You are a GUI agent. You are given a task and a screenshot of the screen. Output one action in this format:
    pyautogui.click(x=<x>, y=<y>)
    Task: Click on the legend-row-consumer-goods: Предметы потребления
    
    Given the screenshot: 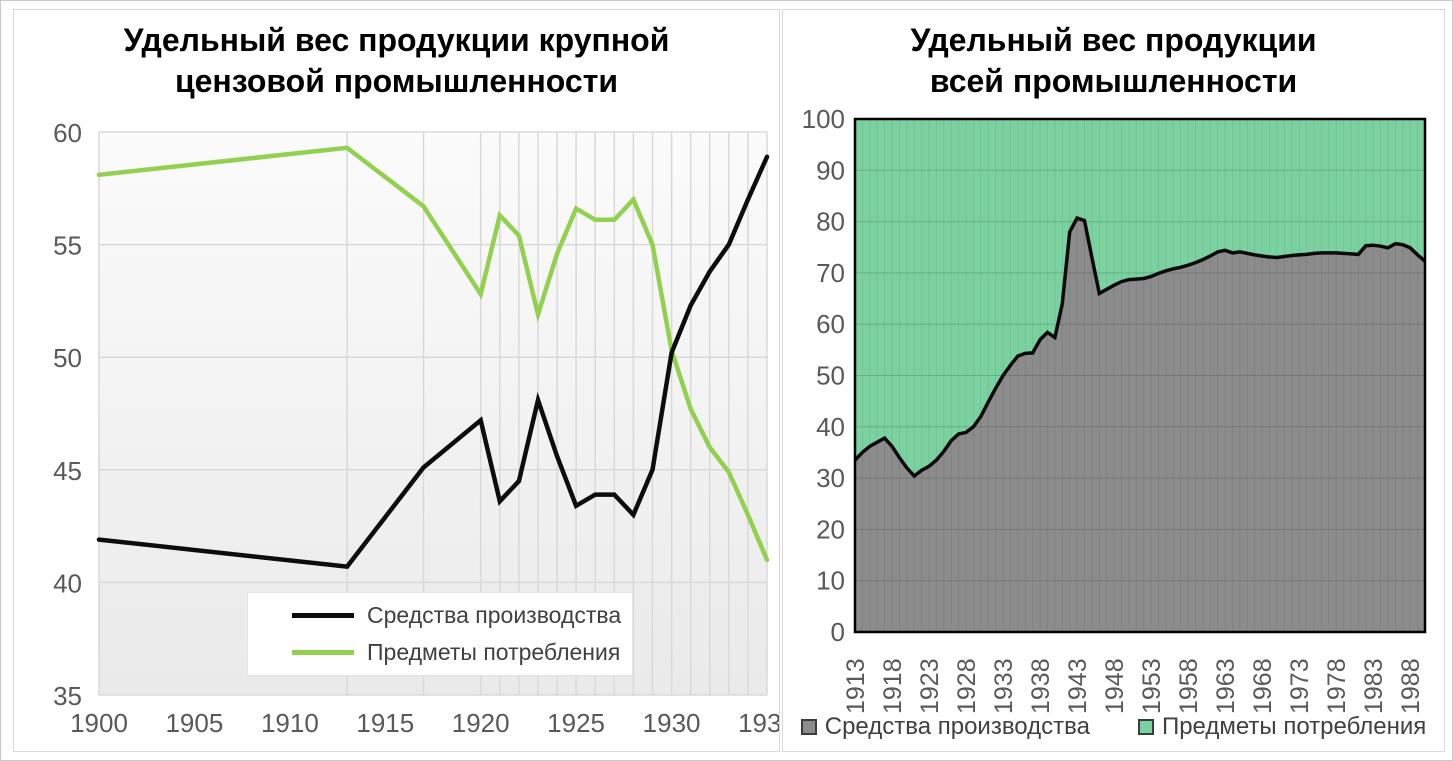 What is the action you would take?
    pyautogui.click(x=462, y=652)
    